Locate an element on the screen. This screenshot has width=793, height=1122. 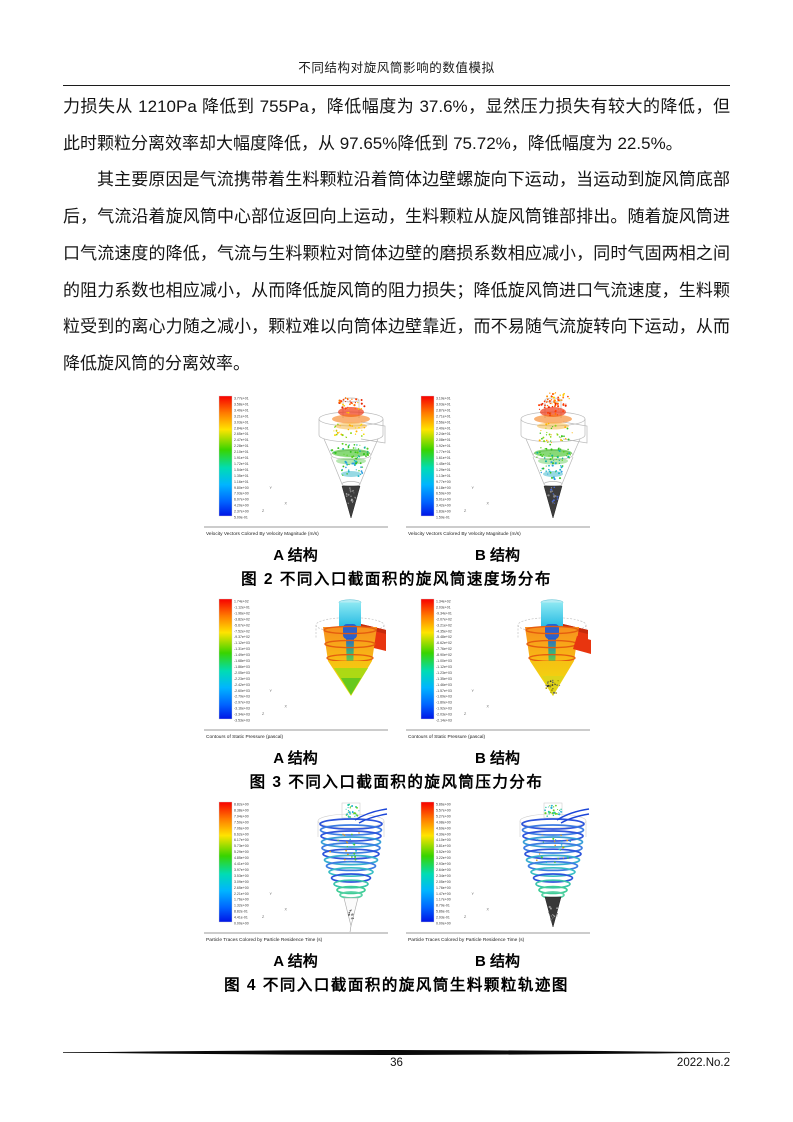
svg-text: -2.07e+02 is located at coordinates (444, 619).